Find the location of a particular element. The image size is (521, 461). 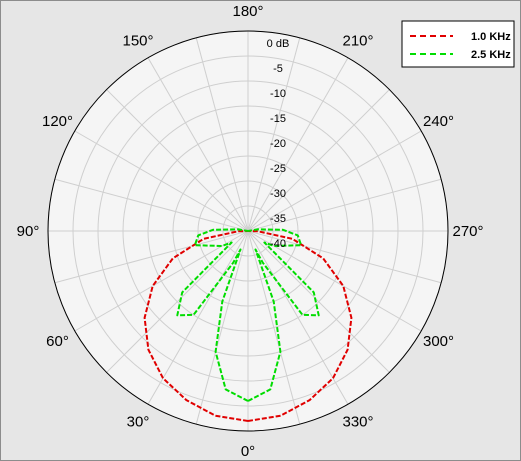

legend-label-1khz: 1.0 KHz is located at coordinates (491, 37).